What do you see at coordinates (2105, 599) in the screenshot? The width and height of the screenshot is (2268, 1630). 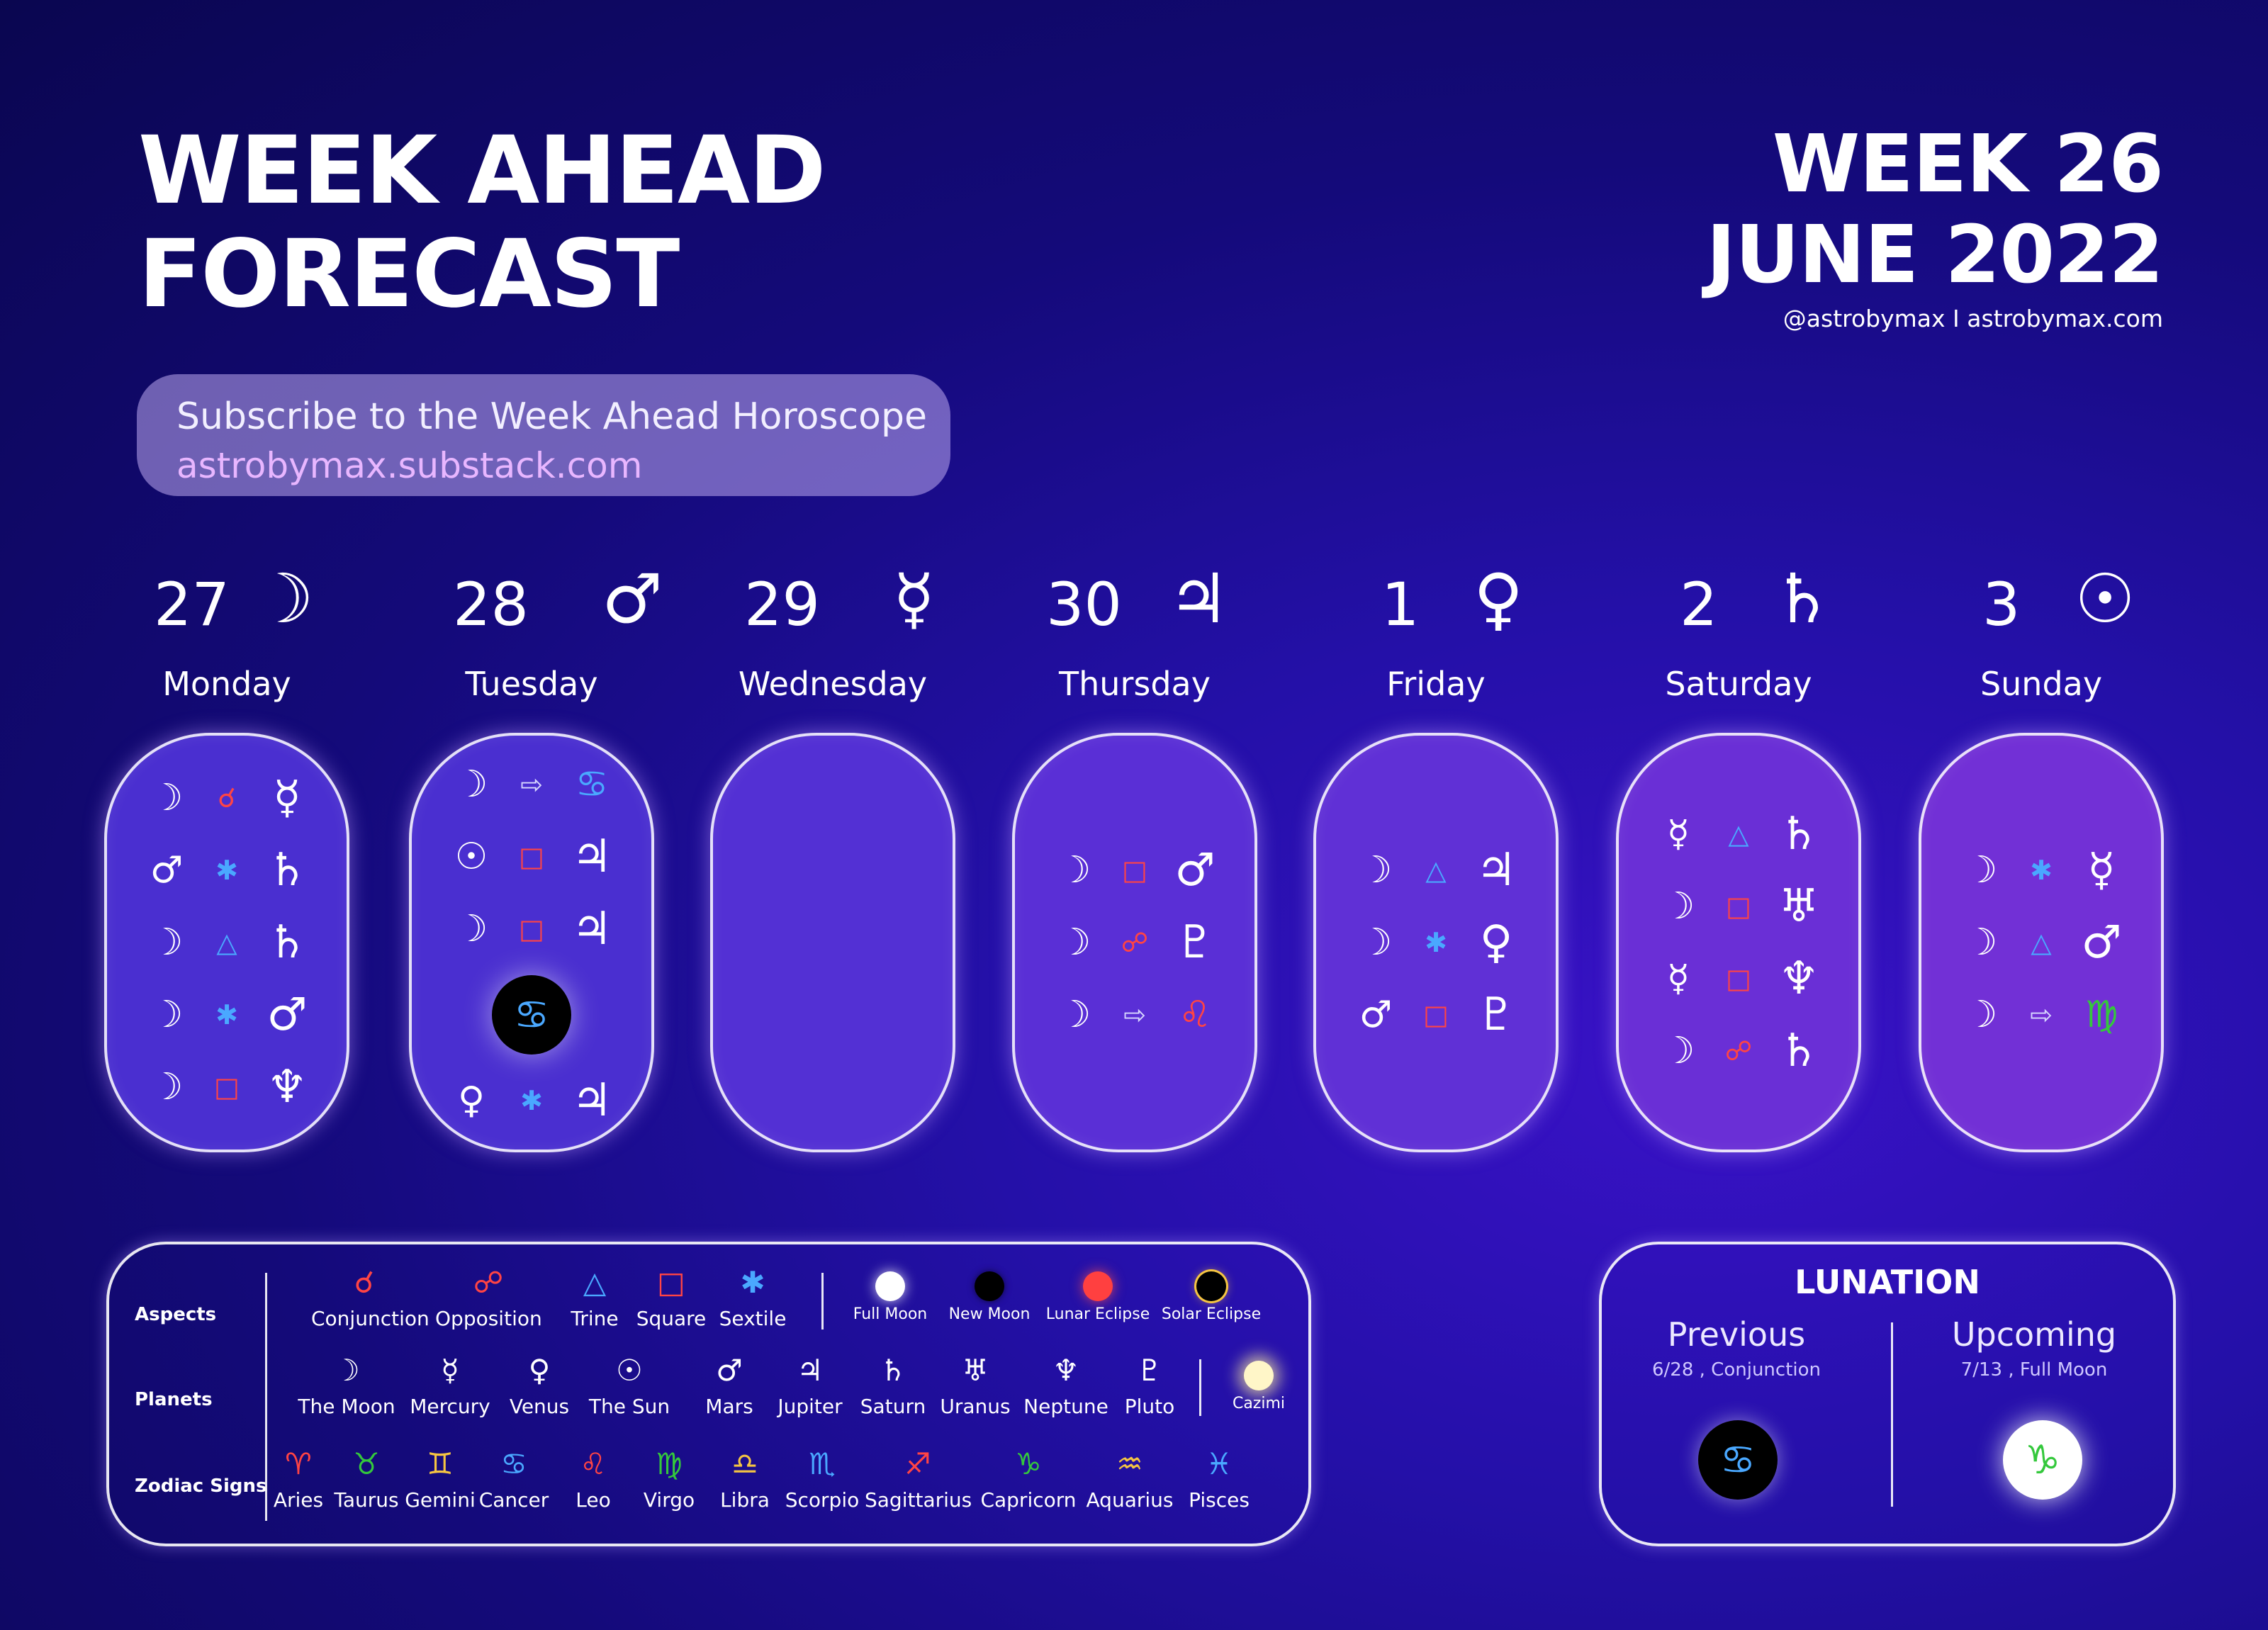 I see `sun-icon: ☉` at bounding box center [2105, 599].